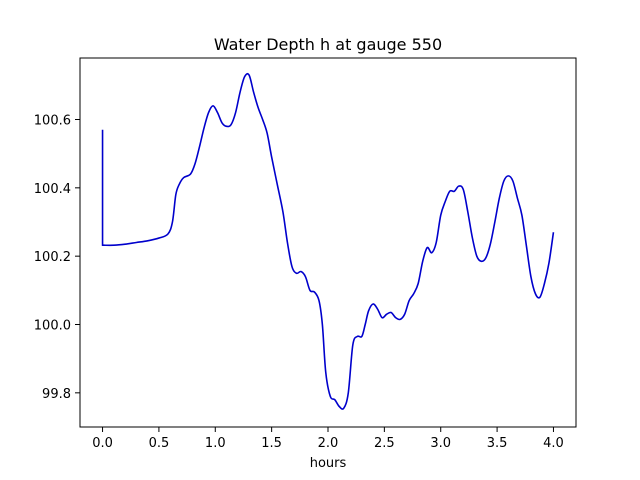 Image resolution: width=640 pixels, height=480 pixels. What do you see at coordinates (52, 257) in the screenshot?
I see `y-tick-label: 100.2` at bounding box center [52, 257].